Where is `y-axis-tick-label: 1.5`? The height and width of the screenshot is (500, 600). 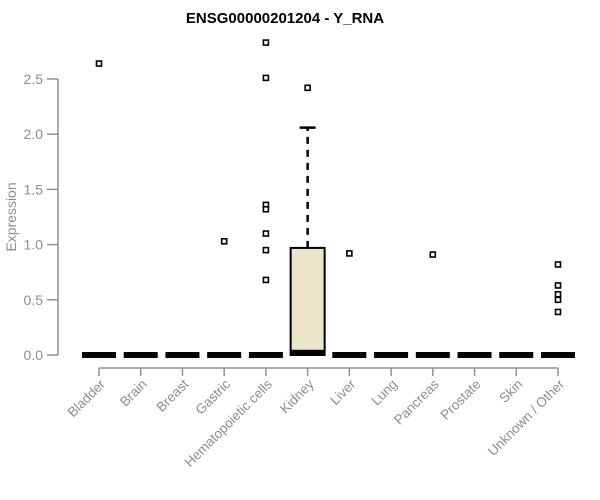 y-axis-tick-label: 1.5 is located at coordinates (34, 189).